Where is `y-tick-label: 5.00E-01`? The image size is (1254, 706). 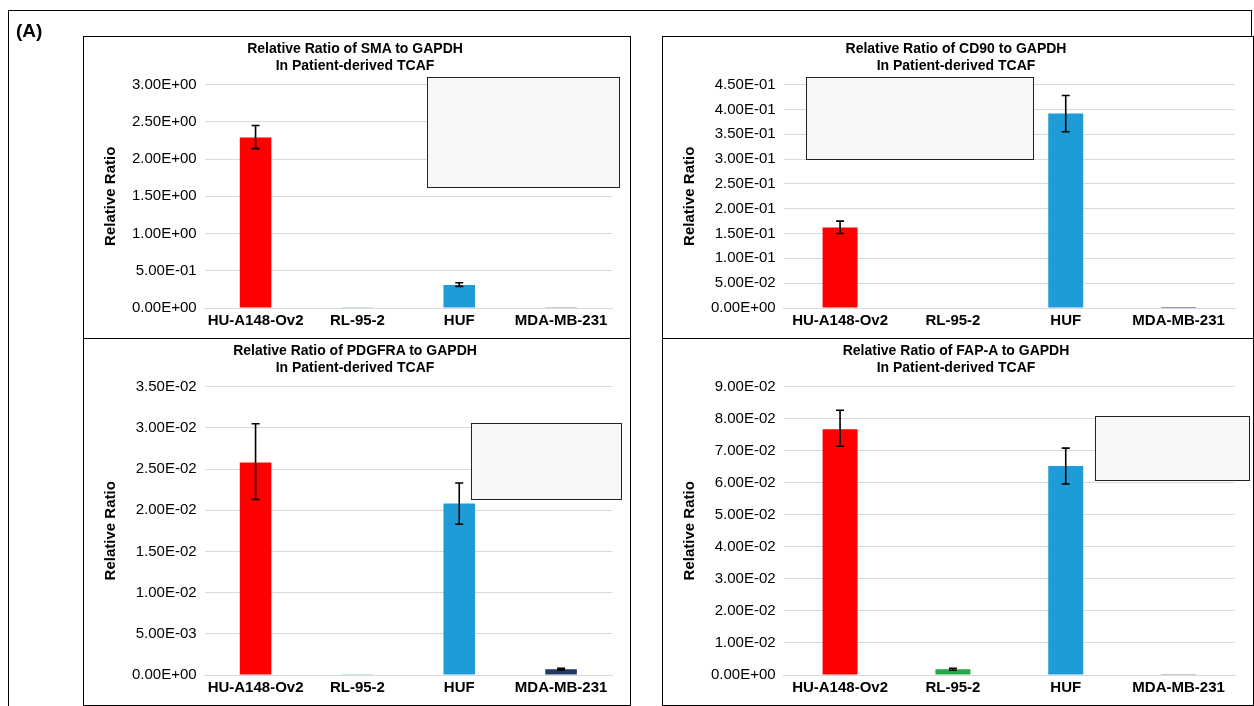 y-tick-label: 5.00E-01 is located at coordinates (166, 269).